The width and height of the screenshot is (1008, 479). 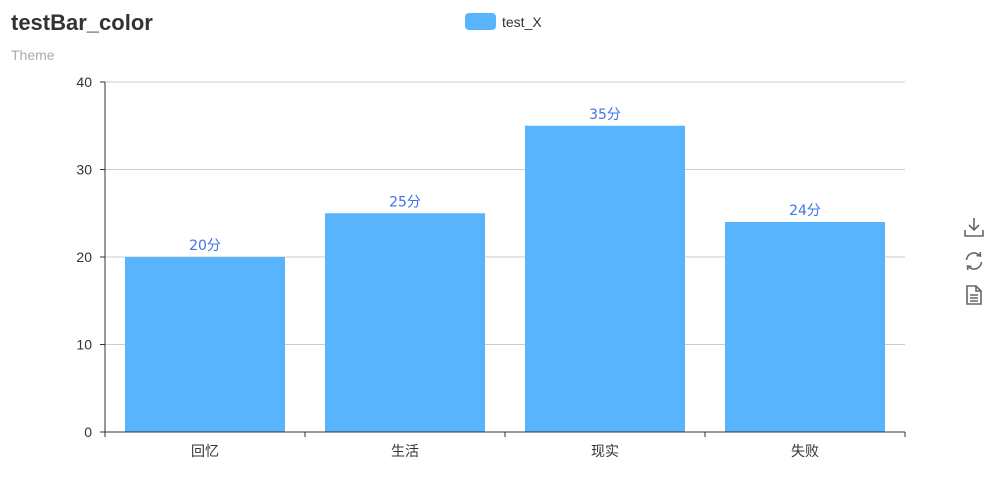 What do you see at coordinates (605, 452) in the screenshot?
I see `x-tick-label: 现实` at bounding box center [605, 452].